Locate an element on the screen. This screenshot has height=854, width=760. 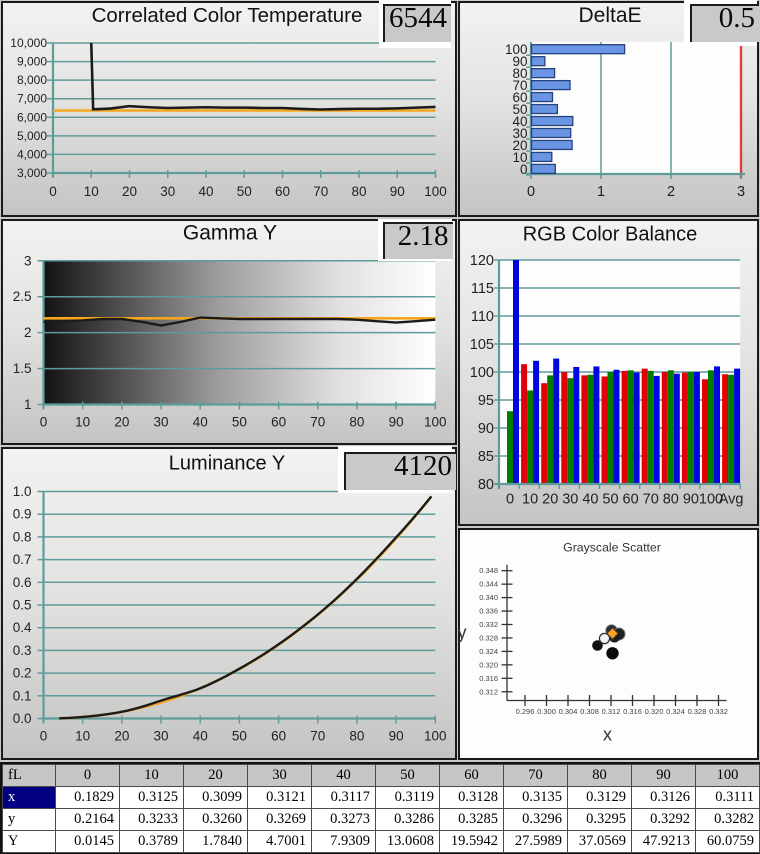
svg-text: 120 is located at coordinates (482, 261).